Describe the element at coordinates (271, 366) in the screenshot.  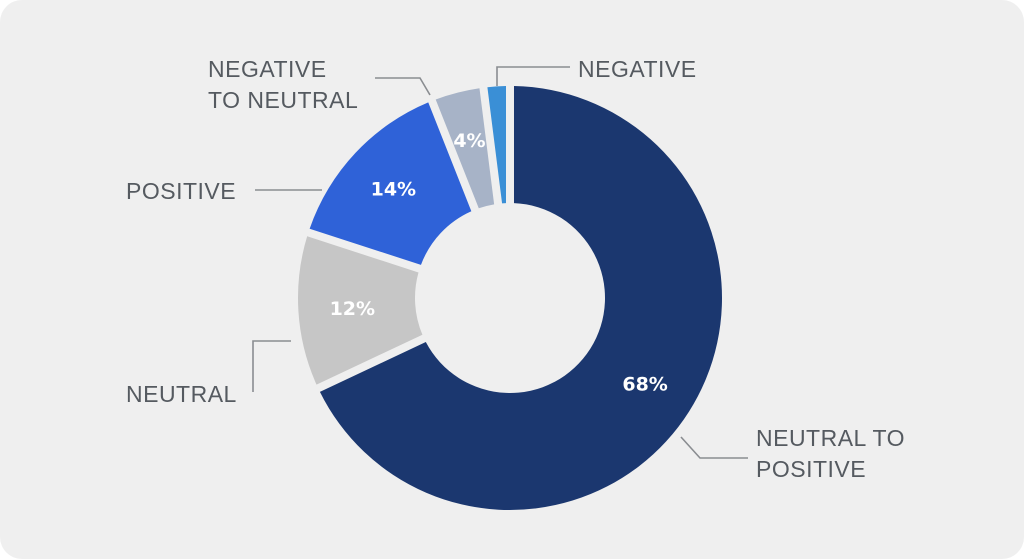
I see `leader-line-neutral` at that location.